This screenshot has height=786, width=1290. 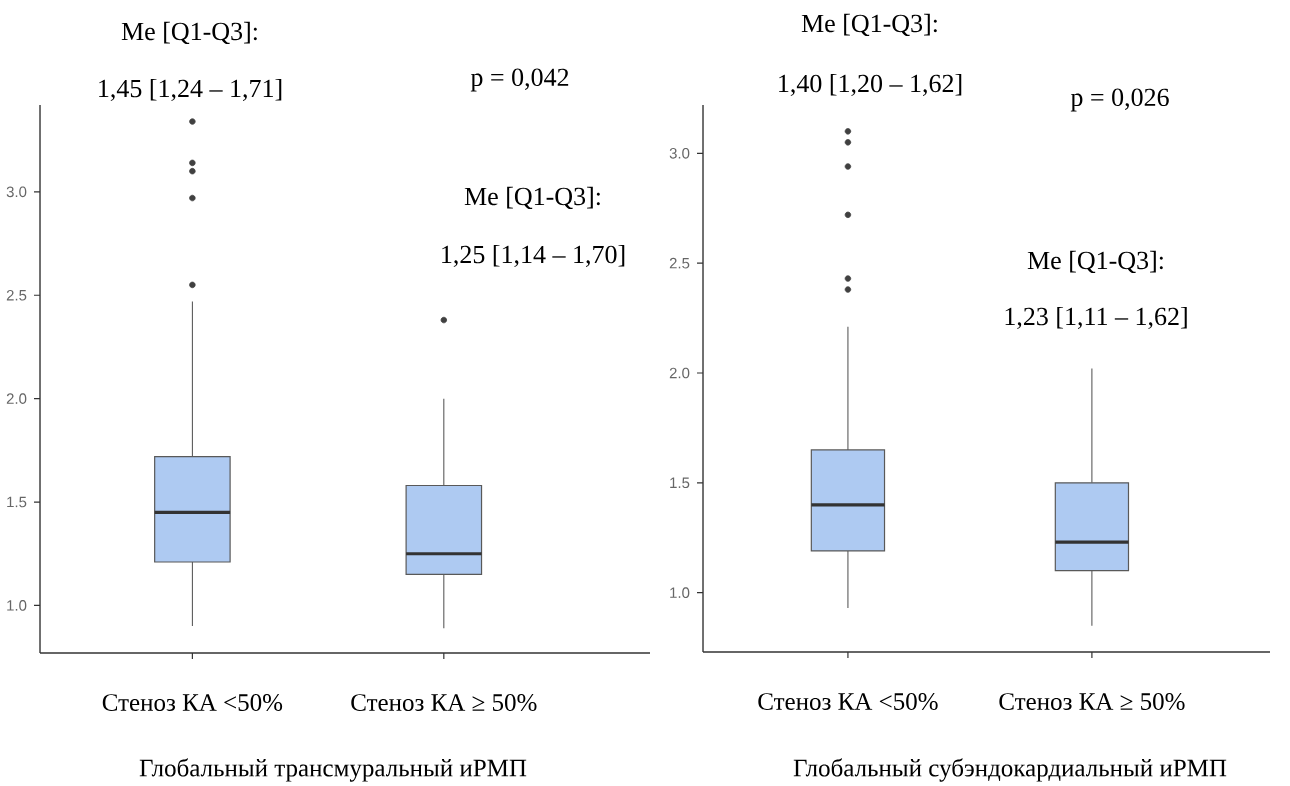 What do you see at coordinates (1096, 318) in the screenshot?
I see `annotation: 1,23 [1,11 – 1,62]` at bounding box center [1096, 318].